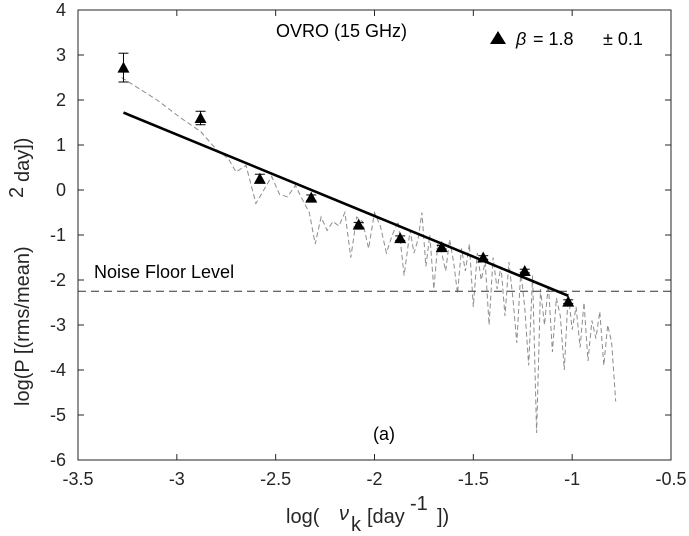  Describe the element at coordinates (23, 326) in the screenshot. I see `y-axis-title-main: log(P [(rms/mean)` at that location.